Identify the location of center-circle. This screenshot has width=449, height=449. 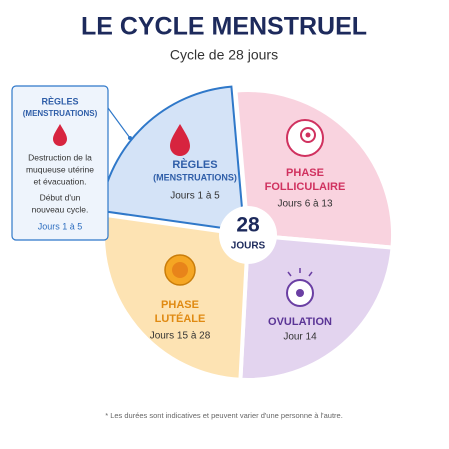
(248, 235).